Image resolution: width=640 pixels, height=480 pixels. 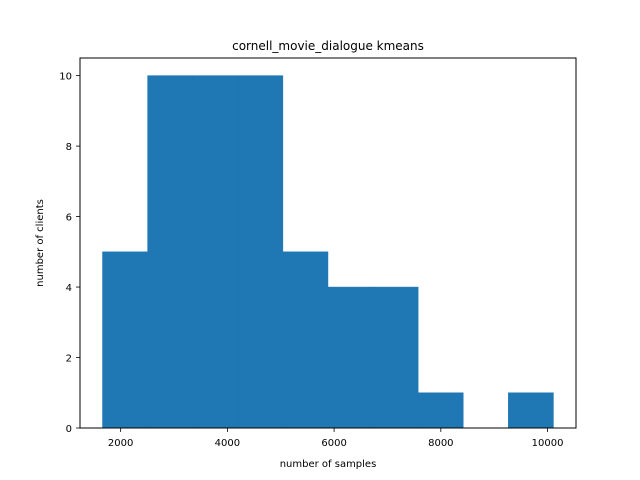 What do you see at coordinates (40, 243) in the screenshot?
I see `y-axis-label: number of clients` at bounding box center [40, 243].